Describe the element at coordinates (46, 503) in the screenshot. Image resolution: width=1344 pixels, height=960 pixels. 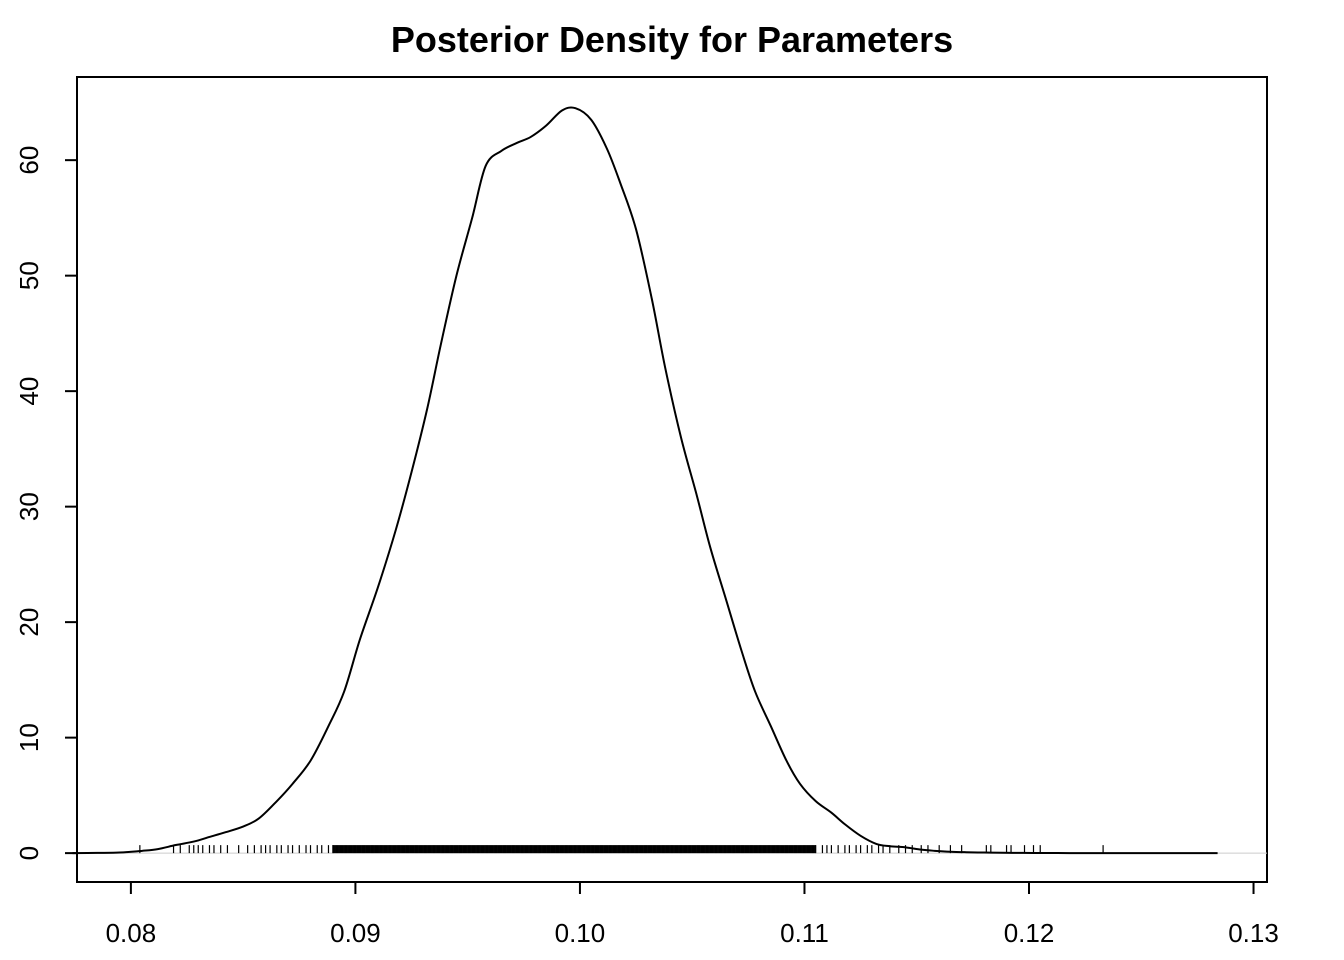
I see `y-axis: 0 10 20 30 40 50 60` at that location.